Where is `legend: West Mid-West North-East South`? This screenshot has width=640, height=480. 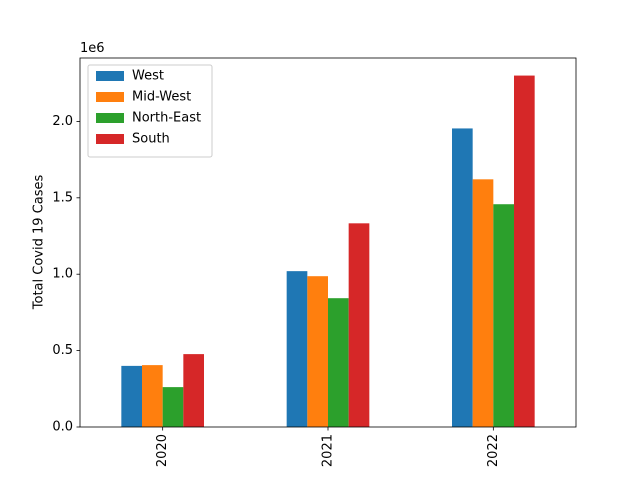 legend: West Mid-West North-East South is located at coordinates (150, 111).